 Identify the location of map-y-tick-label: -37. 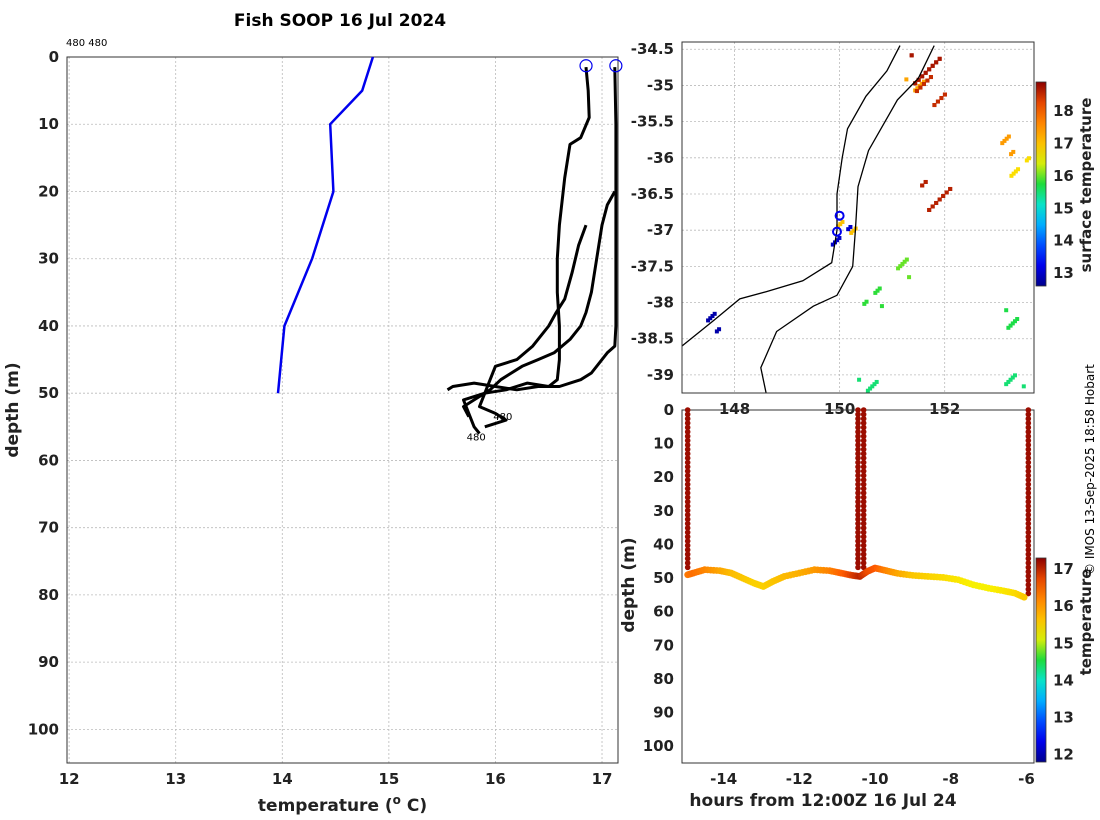
(660, 230).